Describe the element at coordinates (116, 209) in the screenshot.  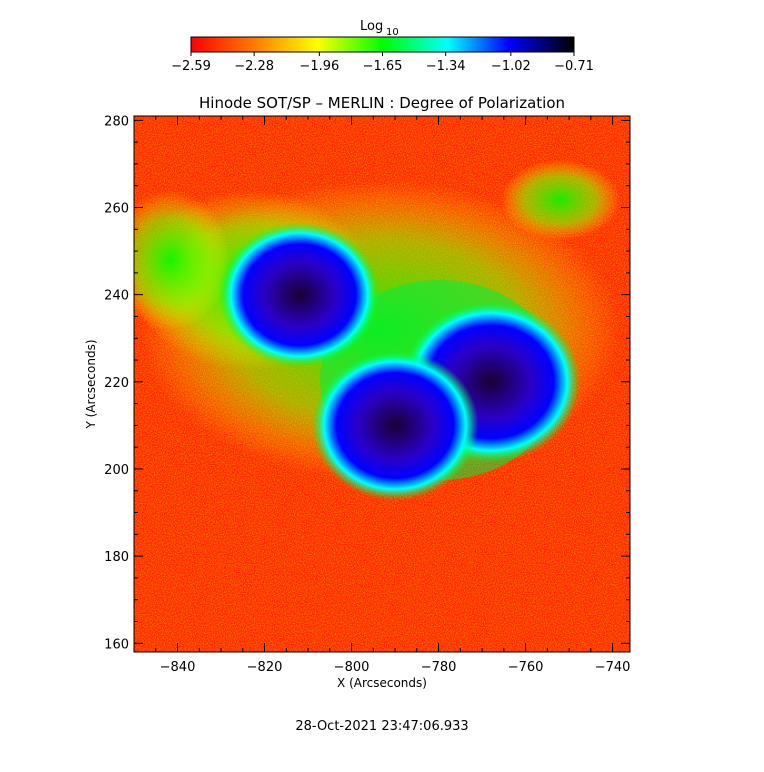
I see `y-tick-label: 260` at that location.